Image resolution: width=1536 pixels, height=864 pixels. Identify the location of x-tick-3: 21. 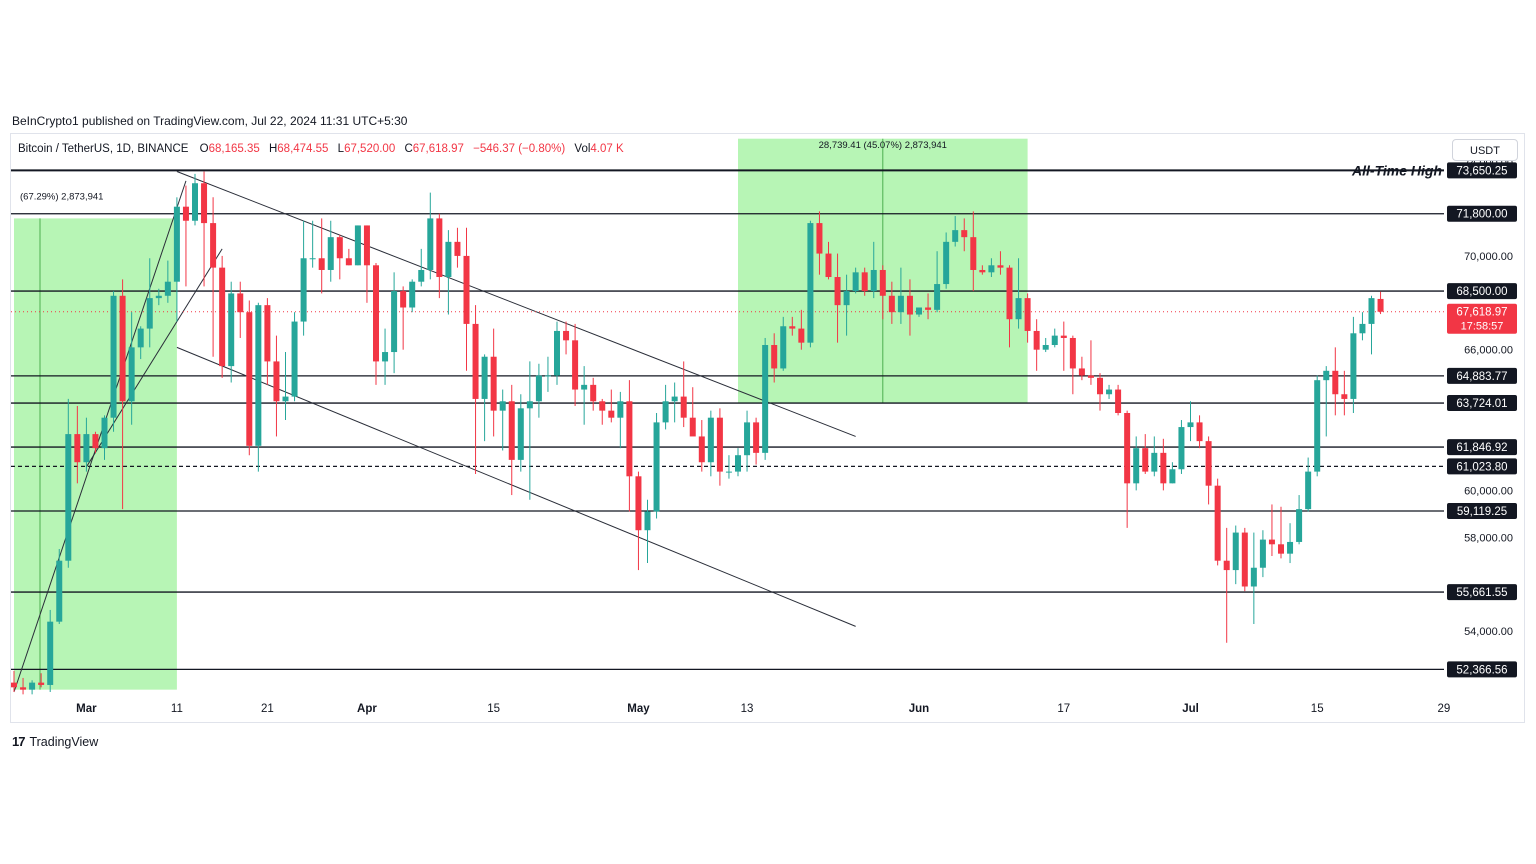
(267, 709).